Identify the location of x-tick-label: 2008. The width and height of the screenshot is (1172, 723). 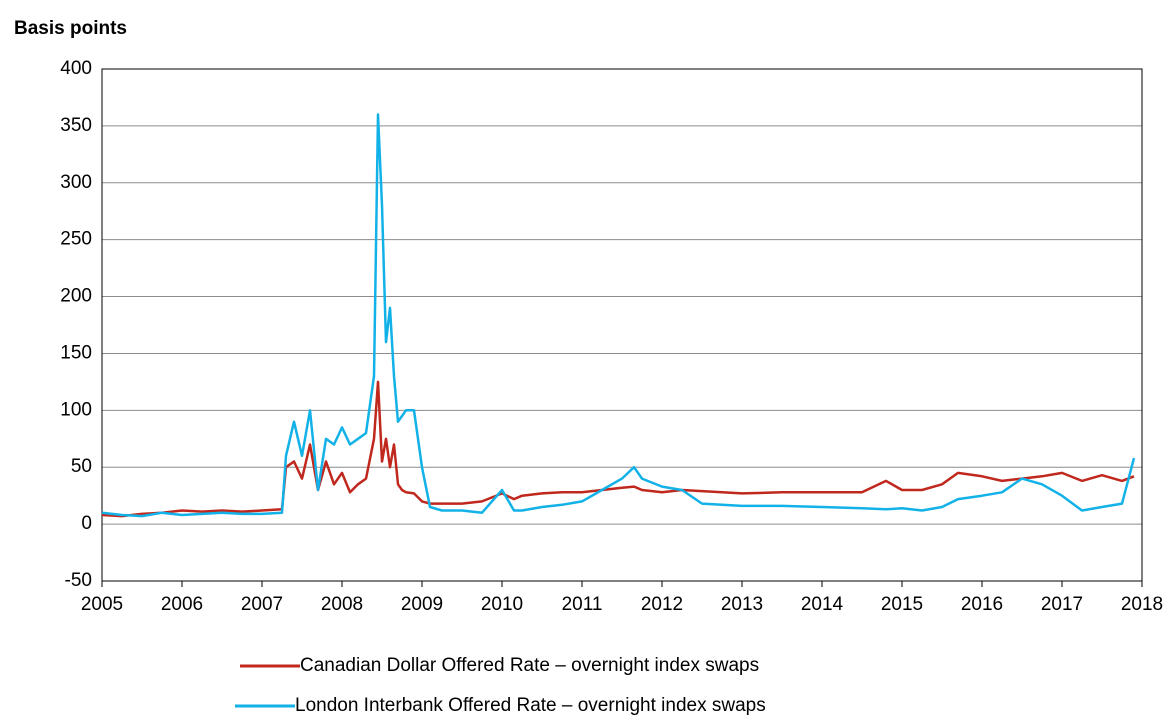
(342, 604).